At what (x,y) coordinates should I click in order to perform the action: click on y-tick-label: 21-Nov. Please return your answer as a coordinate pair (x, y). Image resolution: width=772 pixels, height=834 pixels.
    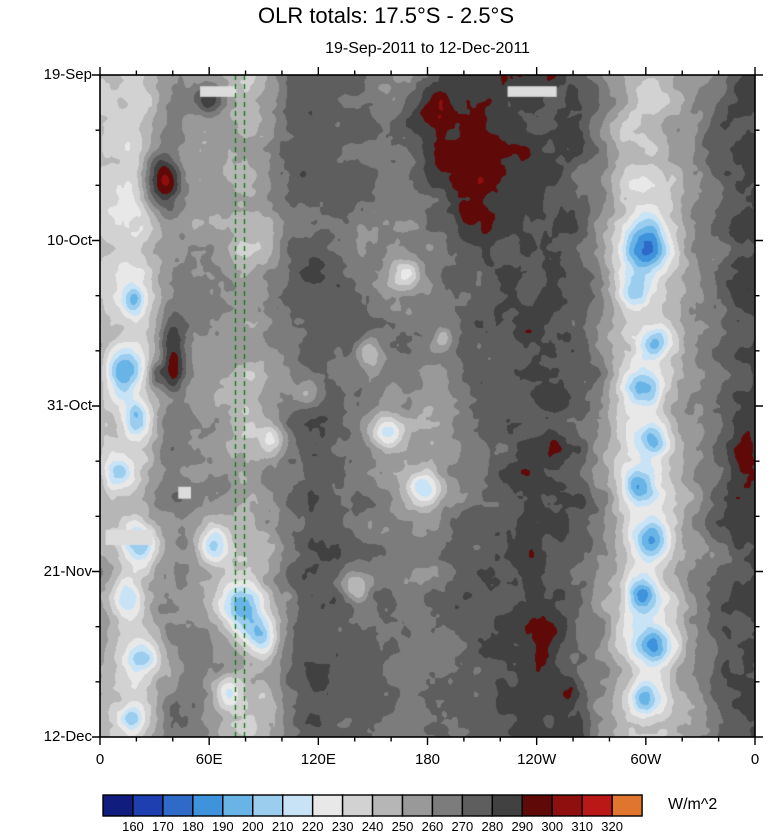
    Looking at the image, I should click on (67, 571).